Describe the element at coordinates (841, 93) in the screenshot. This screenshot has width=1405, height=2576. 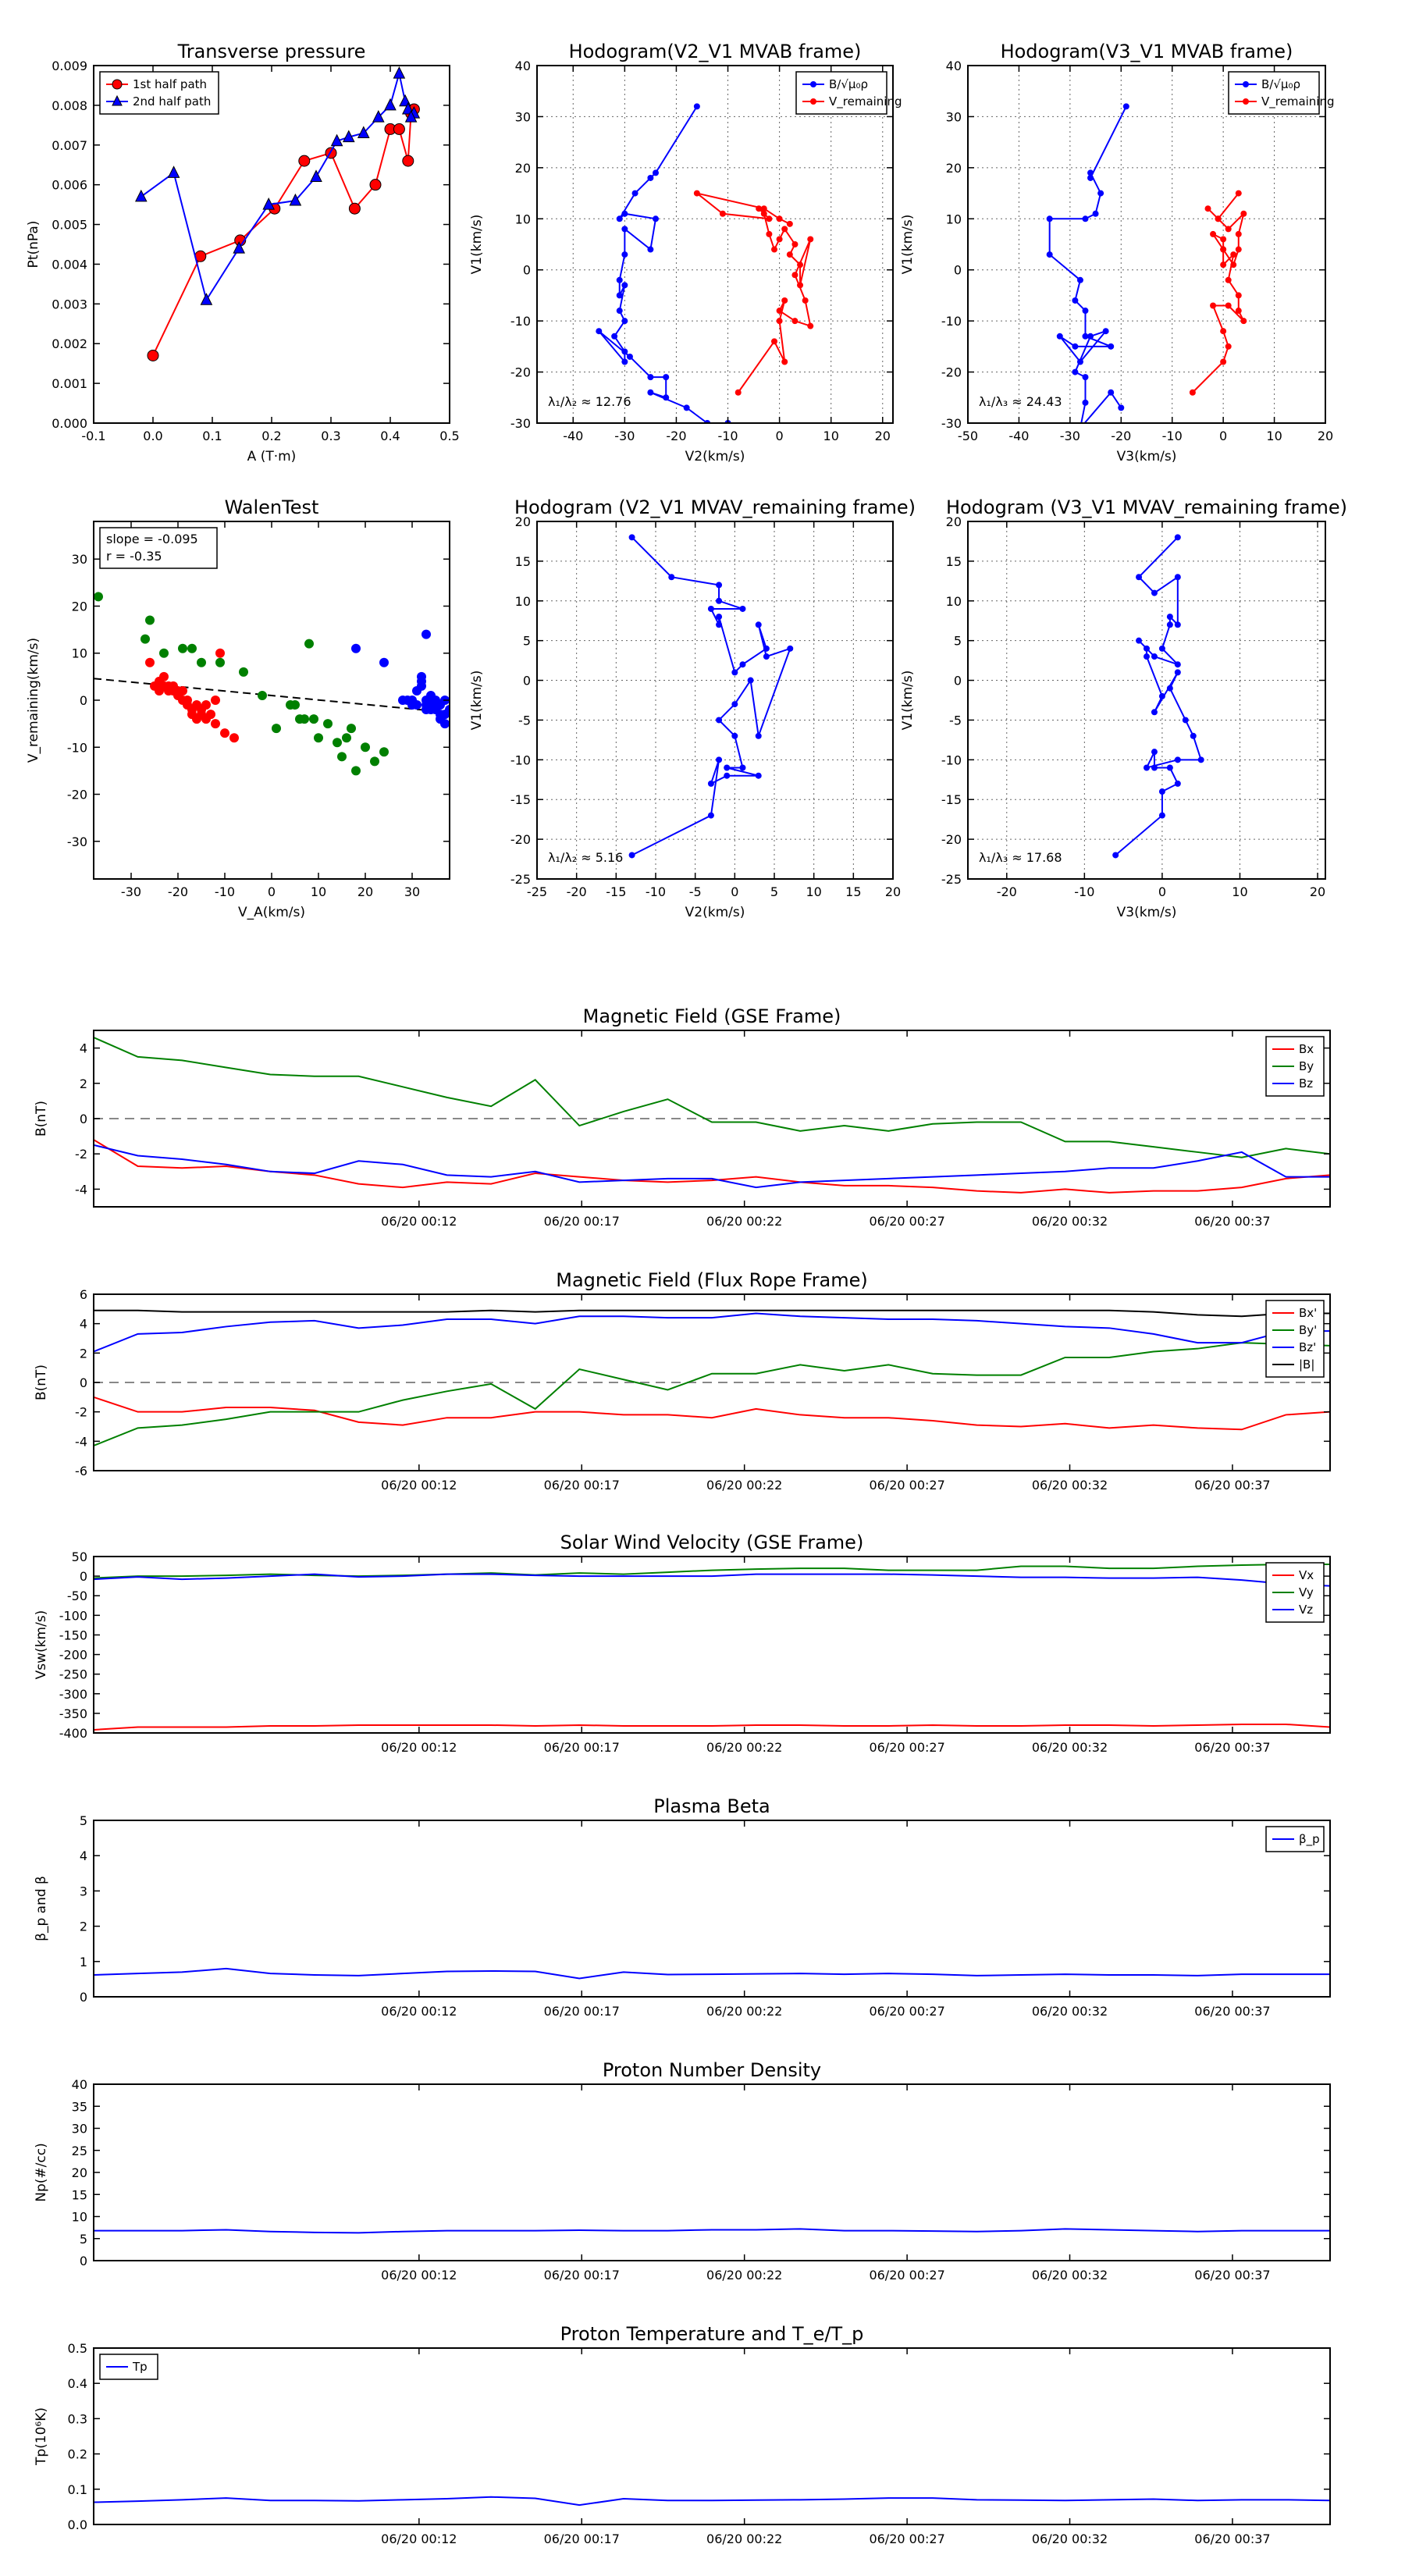
I see `legend-box` at that location.